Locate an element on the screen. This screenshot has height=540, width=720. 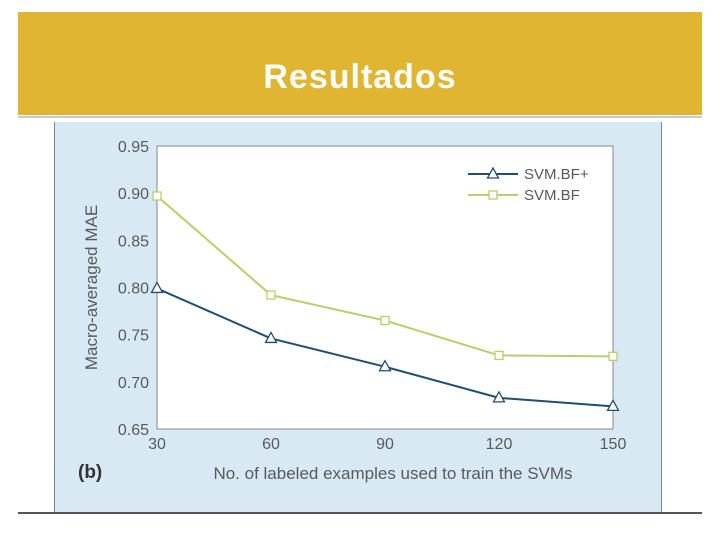
y-tick-labels: 0.65 0.70 0.75 0.80 0.85 0.90 0.95 is located at coordinates (133, 289).